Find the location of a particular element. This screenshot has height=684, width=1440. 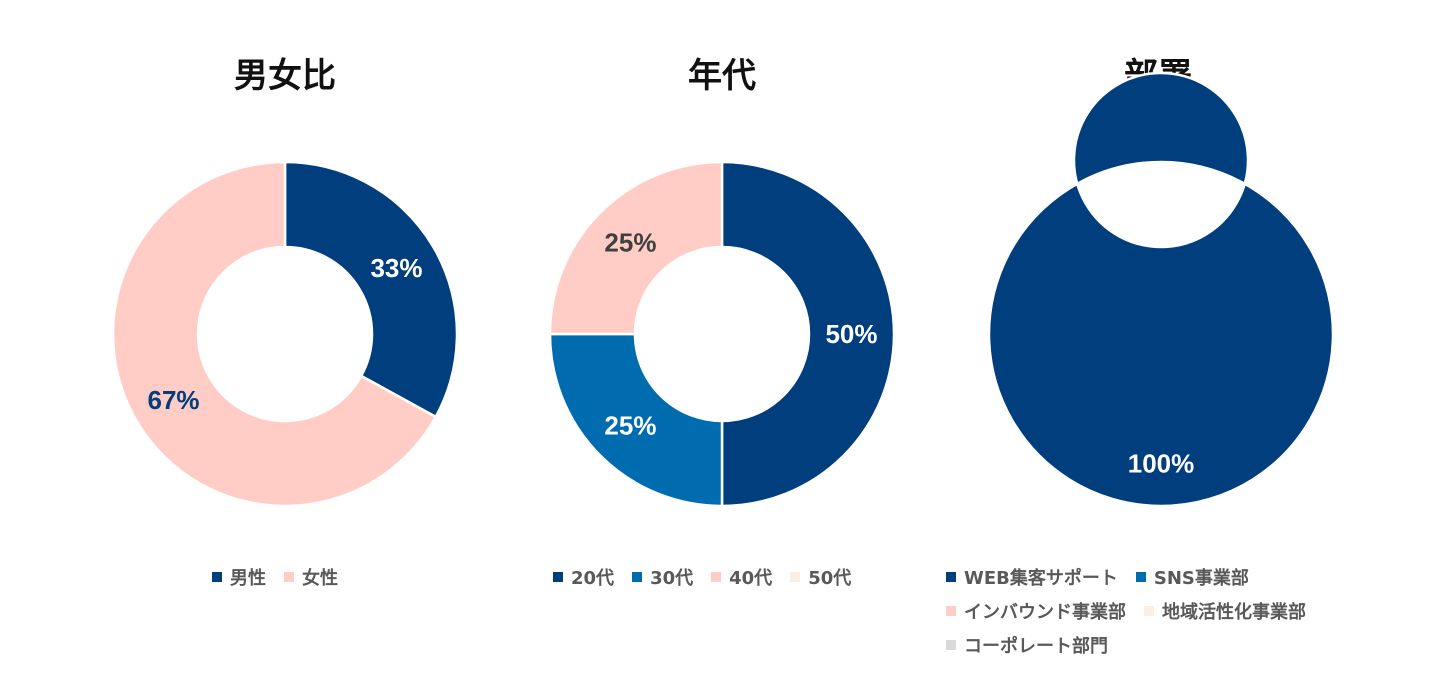

legend-item: 女性 is located at coordinates (311, 577).